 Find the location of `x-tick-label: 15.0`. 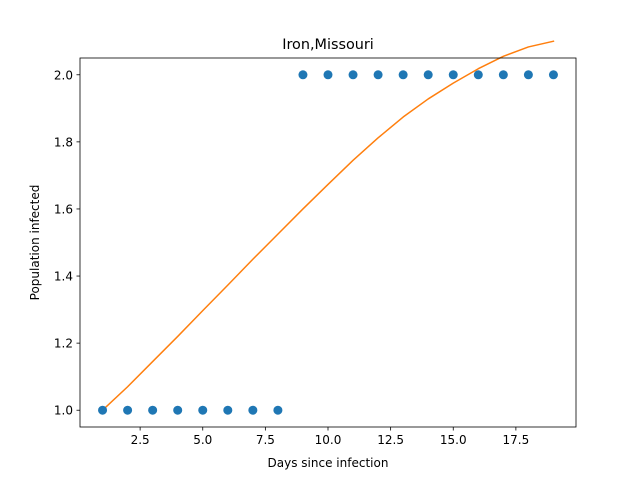

x-tick-label: 15.0 is located at coordinates (453, 440).